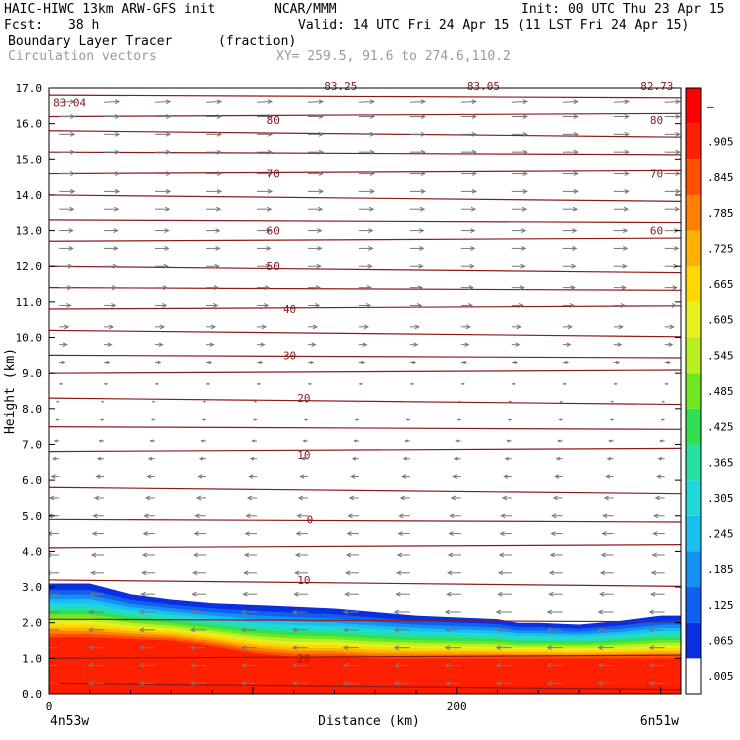 The image size is (740, 740). Describe the element at coordinates (273, 266) in the screenshot. I see `contour-label: 50` at that location.